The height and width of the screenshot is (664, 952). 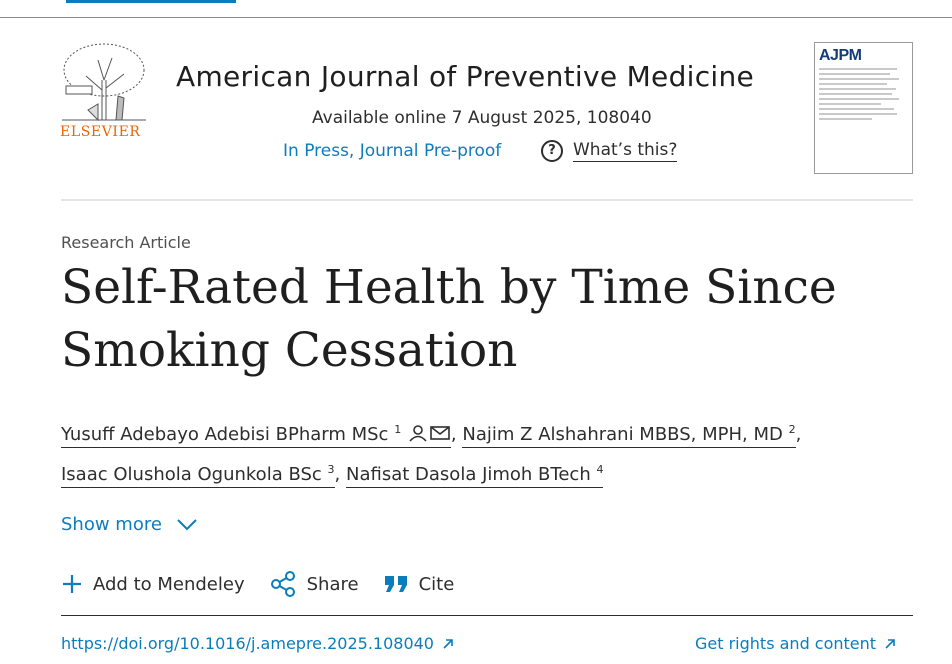 I want to click on journal-cover-thumbnail: AJPM, so click(x=863, y=108).